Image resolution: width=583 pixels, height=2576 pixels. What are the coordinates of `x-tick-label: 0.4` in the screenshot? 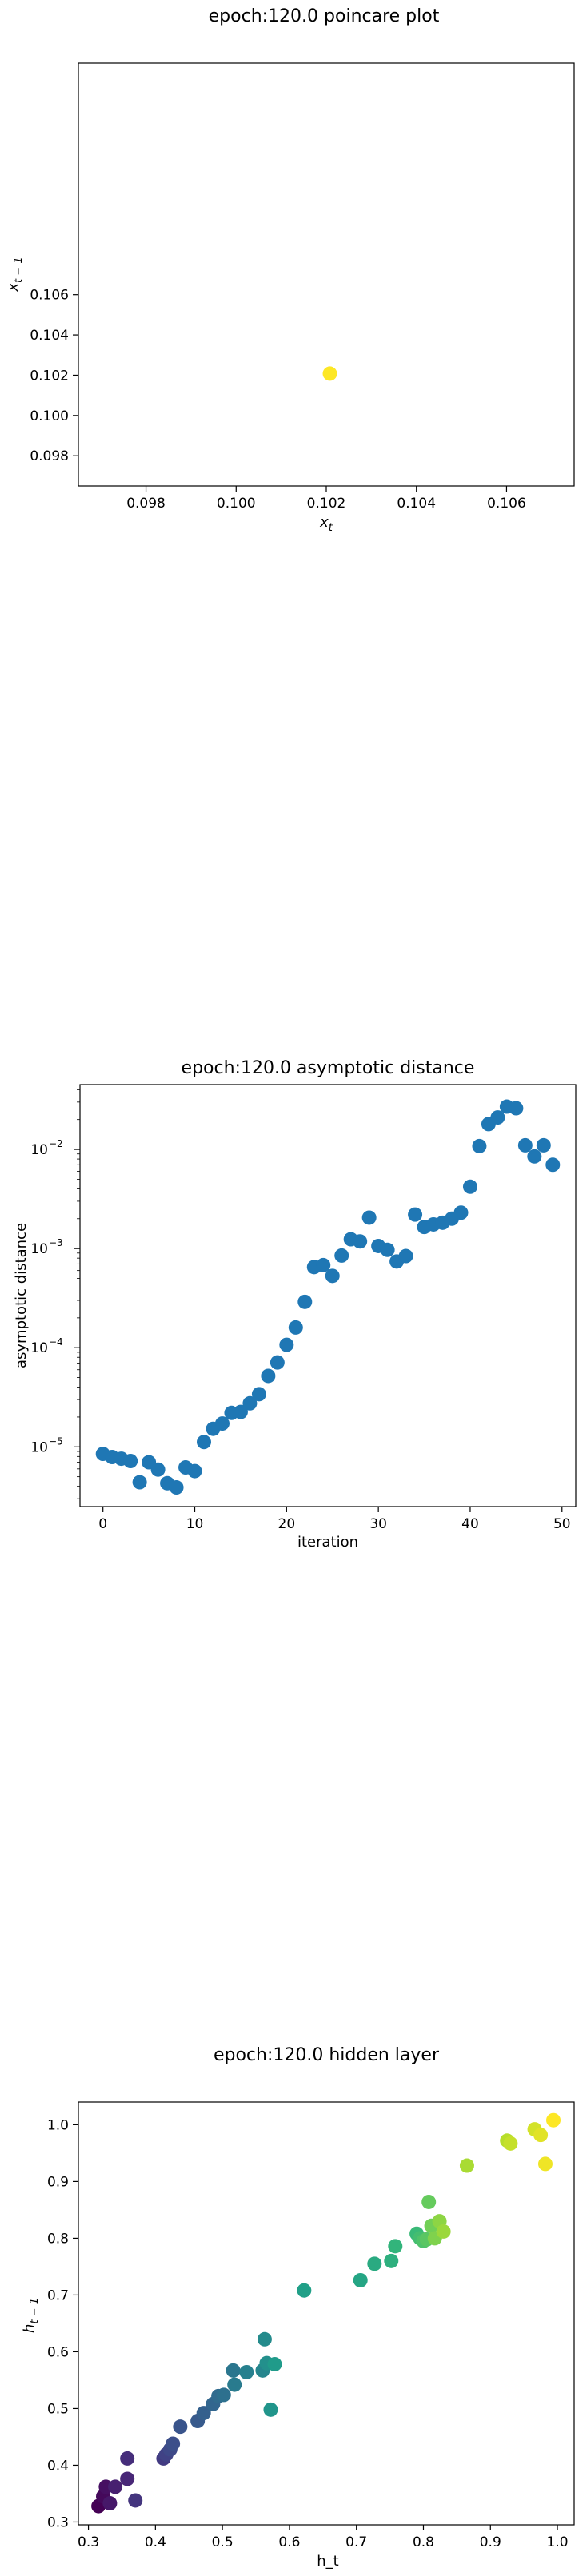 It's located at (155, 2542).